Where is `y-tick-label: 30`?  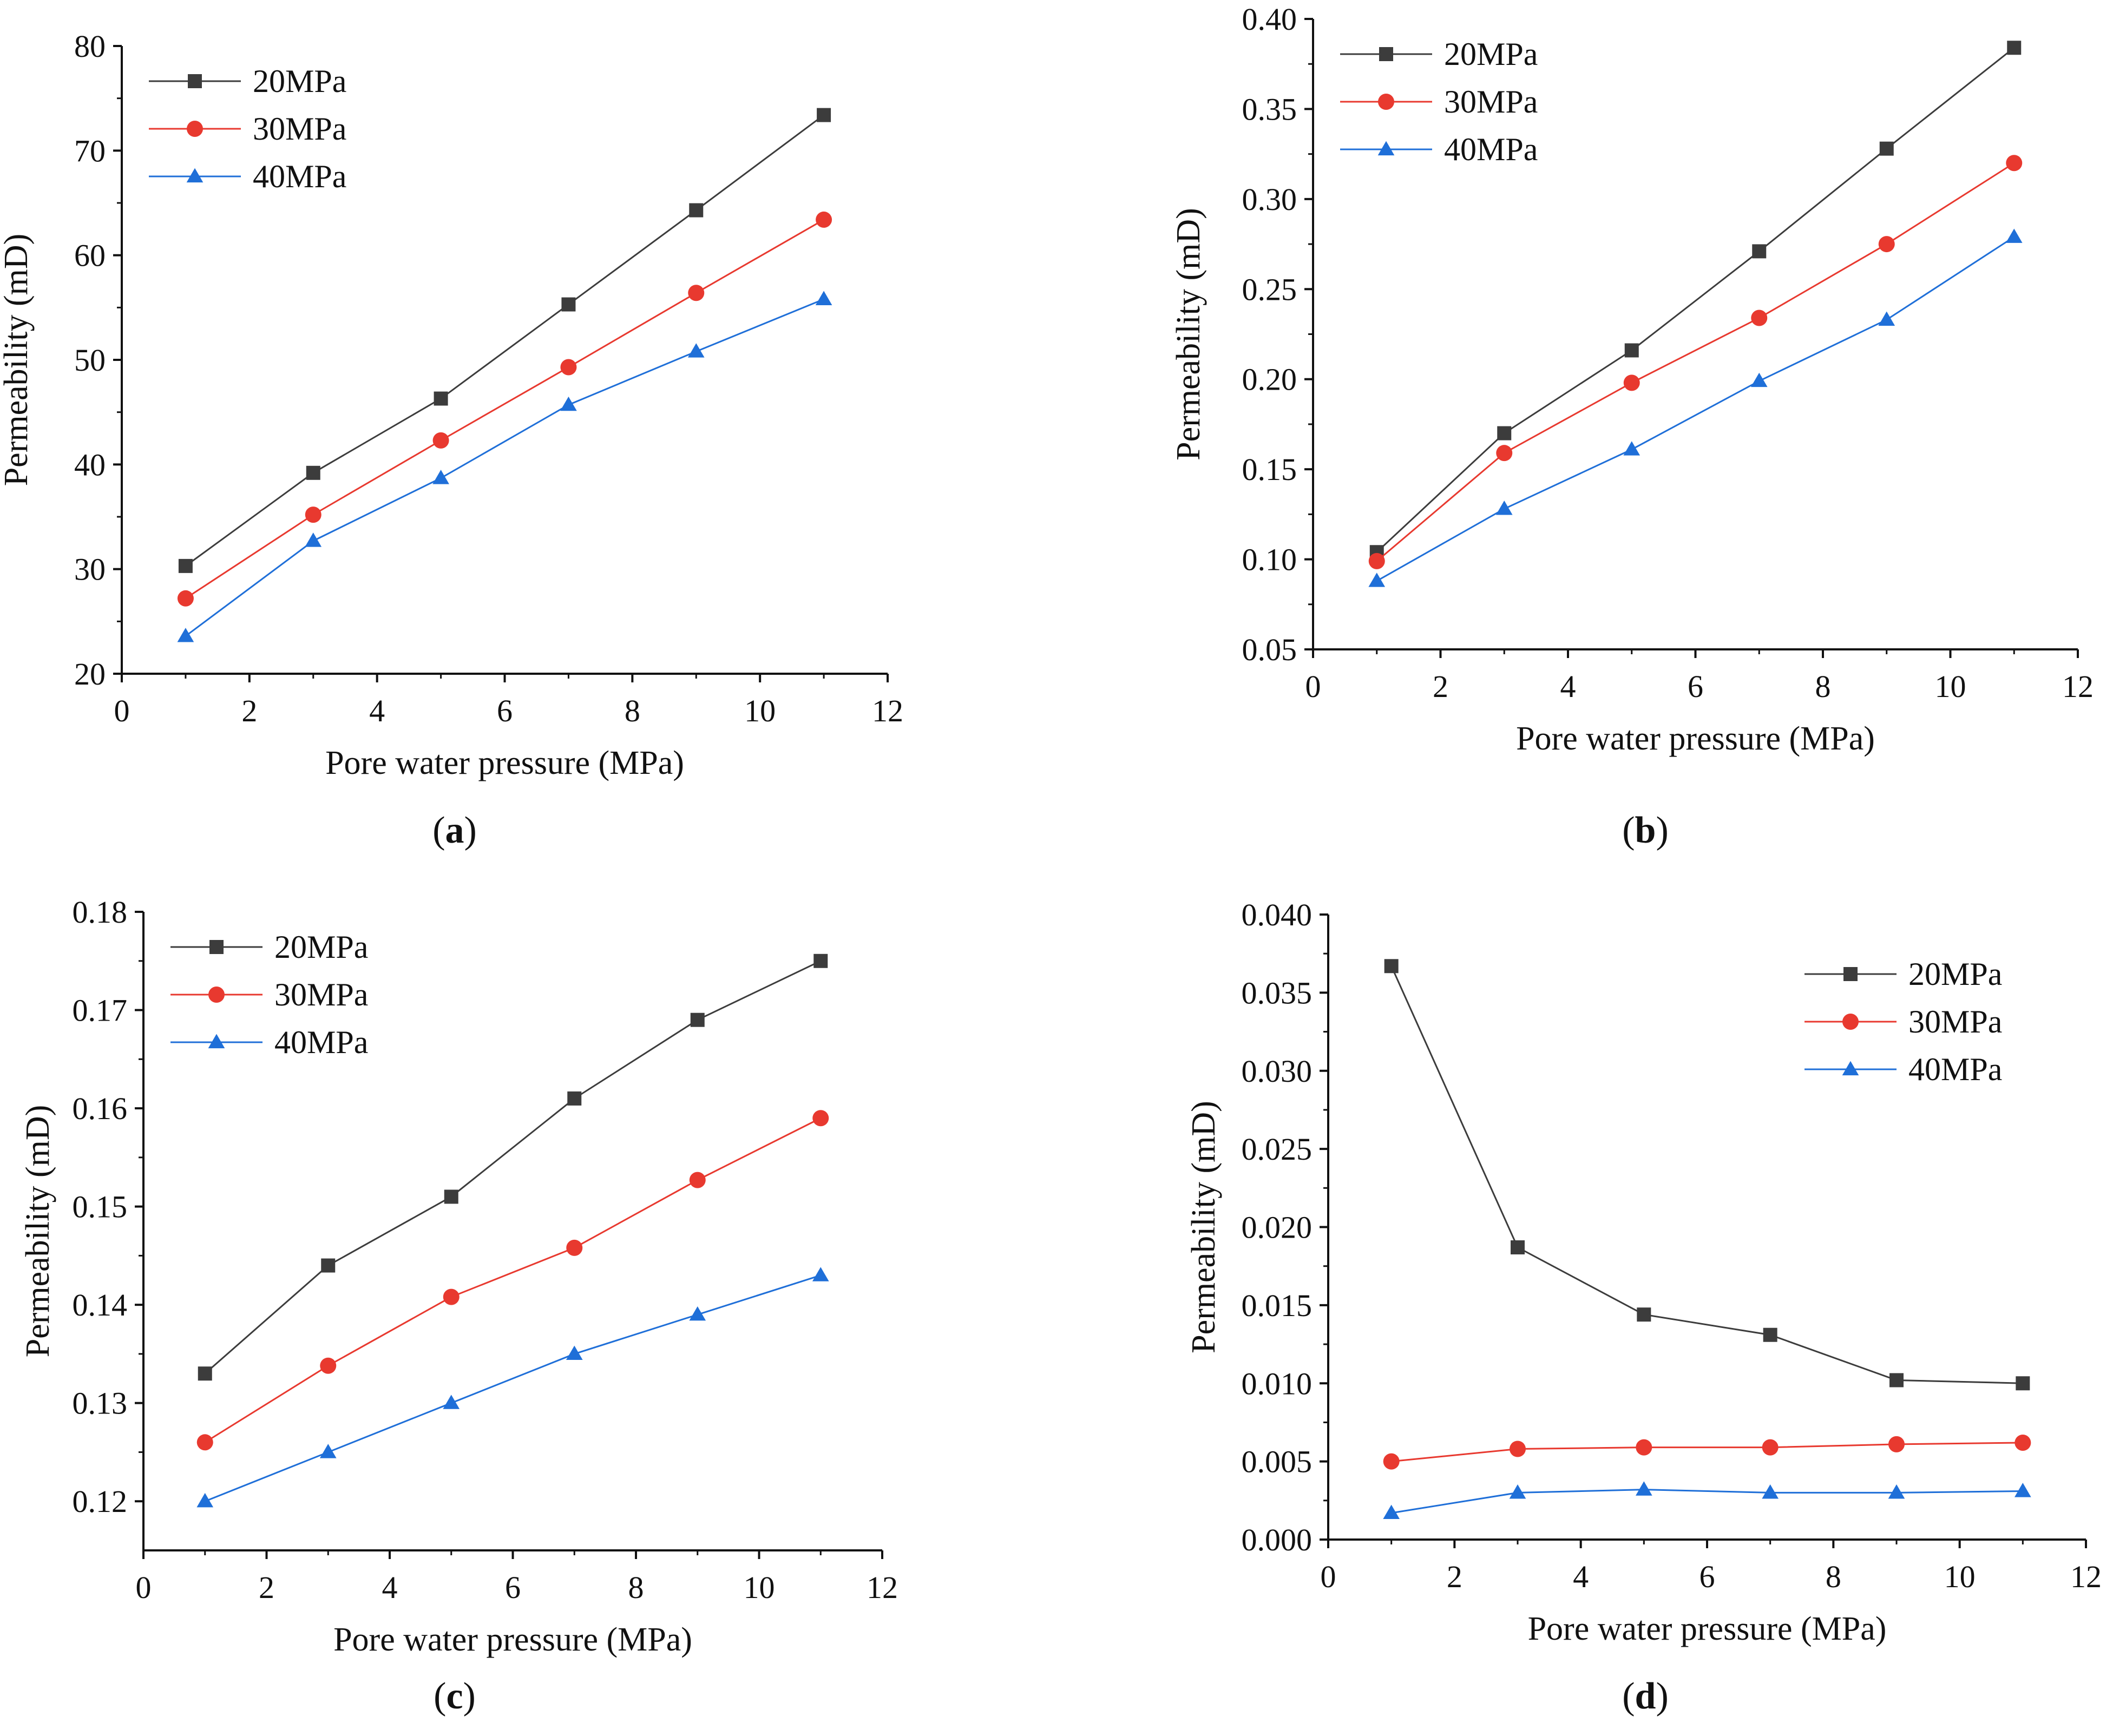
y-tick-label: 30 is located at coordinates (90, 570).